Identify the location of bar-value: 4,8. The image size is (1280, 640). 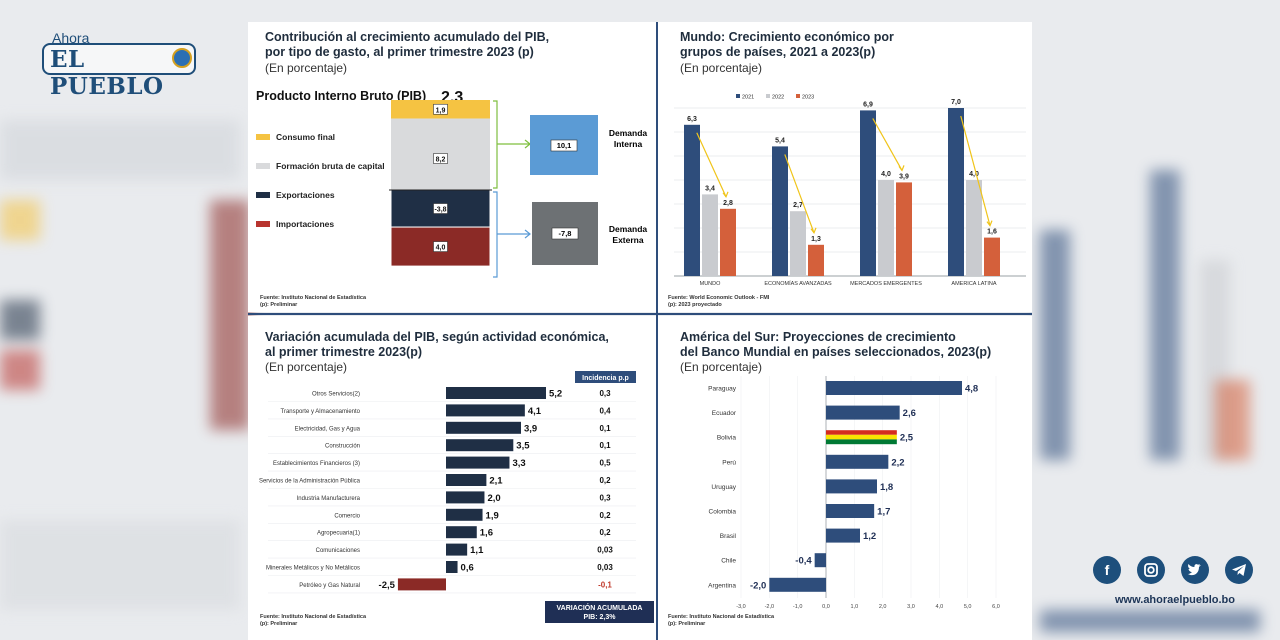
(971, 389).